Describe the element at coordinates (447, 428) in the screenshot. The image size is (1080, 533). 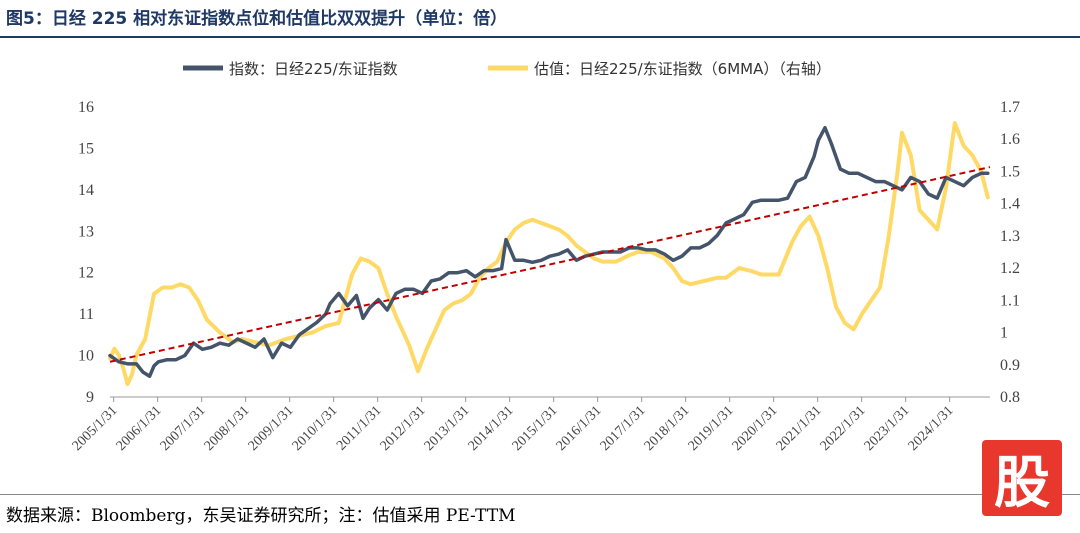
I see `x-tick-label: 2013/1/31` at that location.